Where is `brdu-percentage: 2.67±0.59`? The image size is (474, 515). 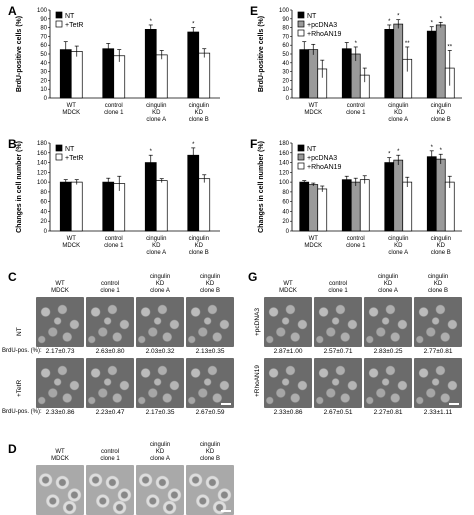 brdu-percentage: 2.67±0.59 is located at coordinates (210, 412).